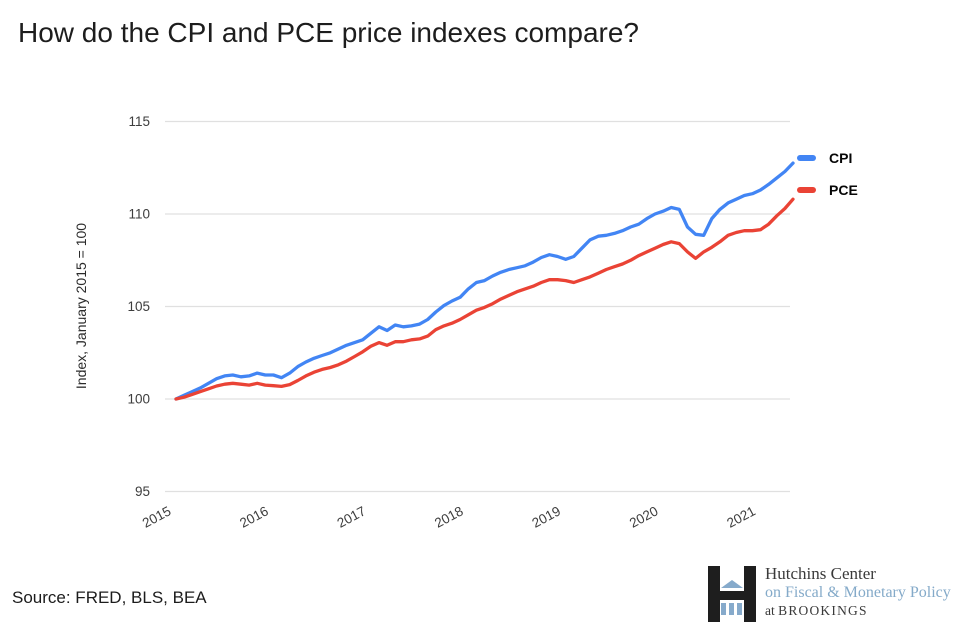 The height and width of the screenshot is (628, 976). I want to click on y-tick-label-105: 105, so click(138, 306).